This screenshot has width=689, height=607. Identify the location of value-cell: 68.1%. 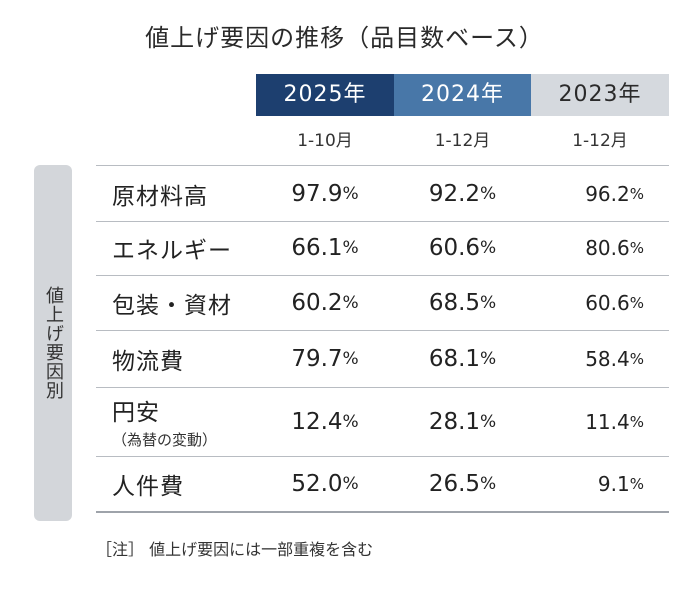
(462, 358).